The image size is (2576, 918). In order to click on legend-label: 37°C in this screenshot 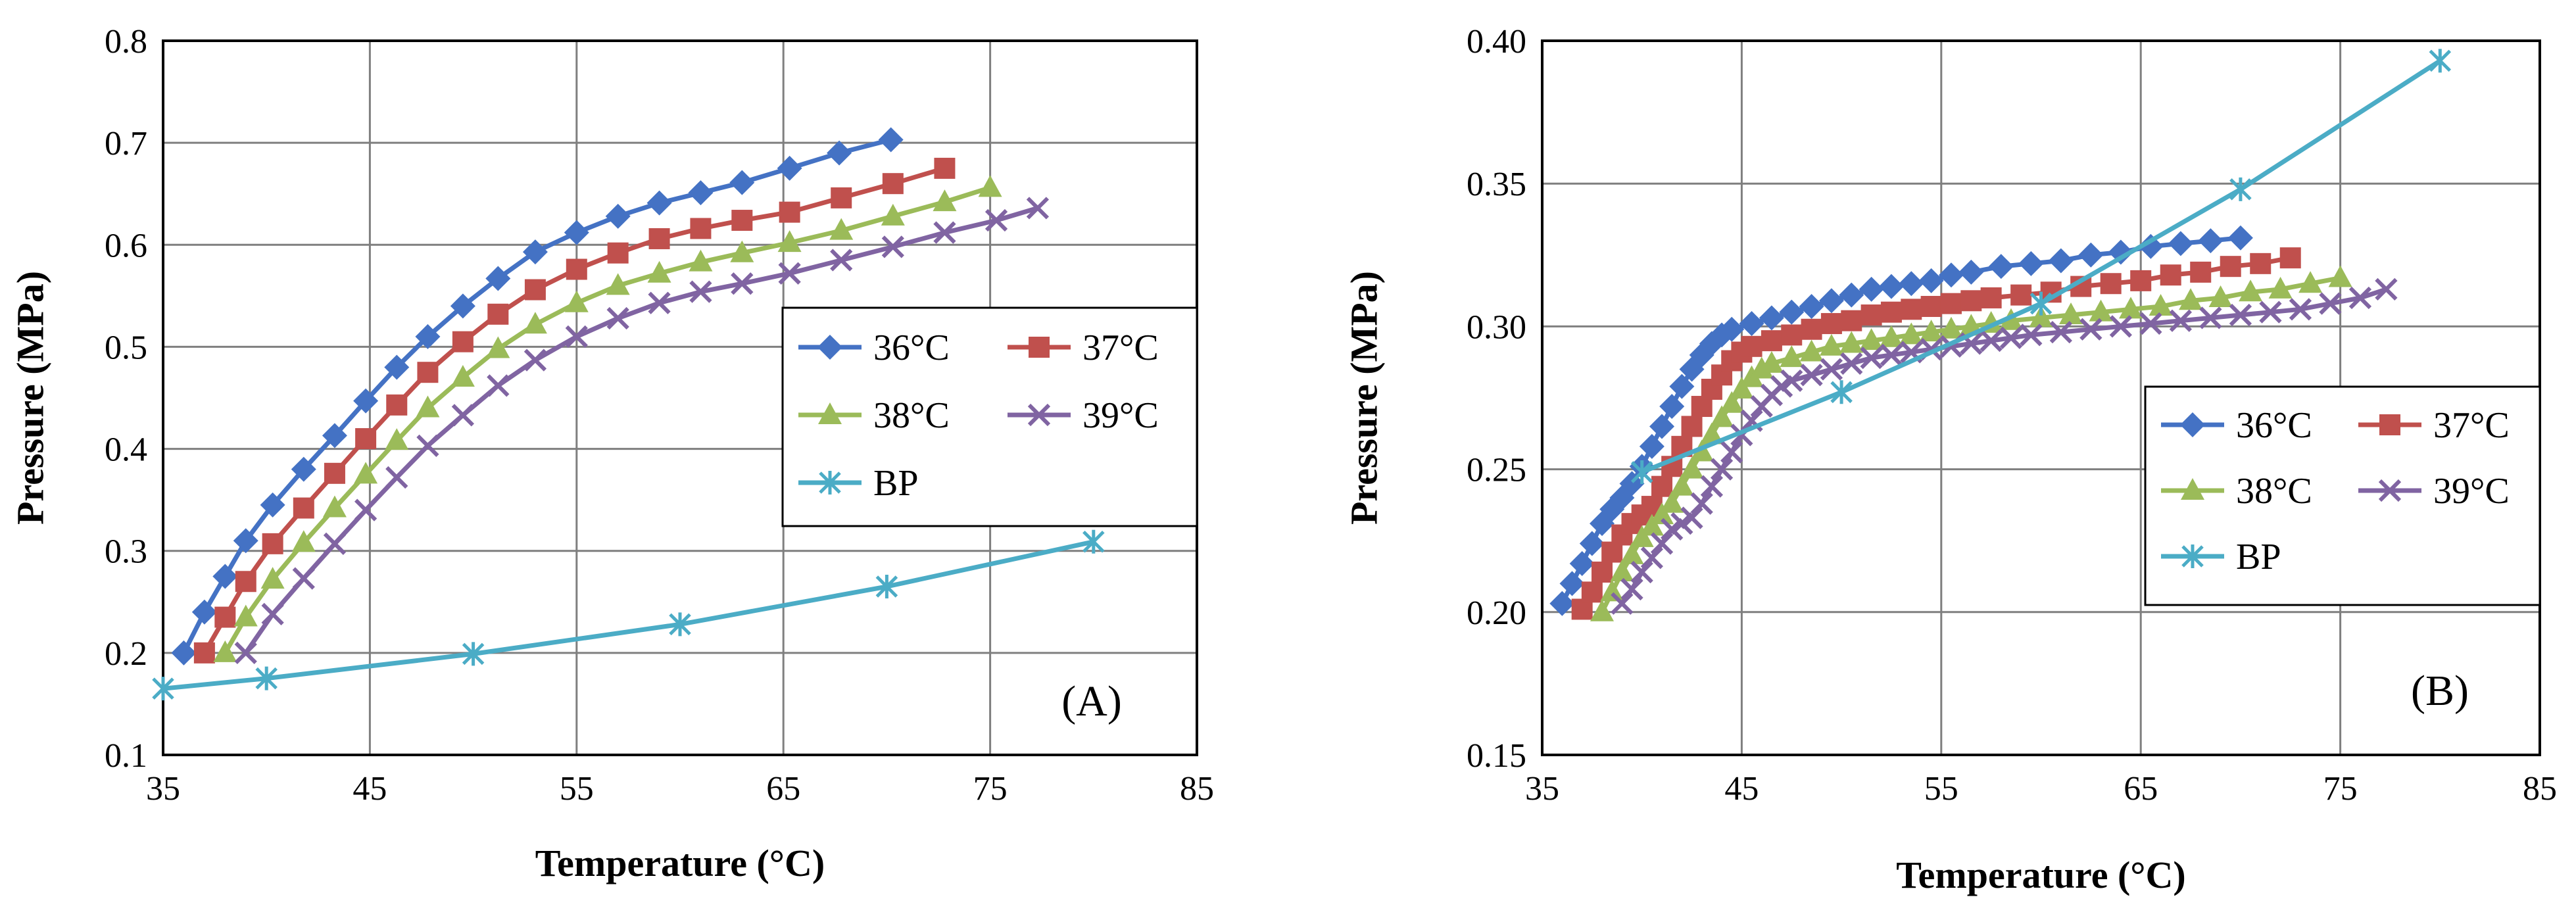, I will do `click(2472, 425)`.